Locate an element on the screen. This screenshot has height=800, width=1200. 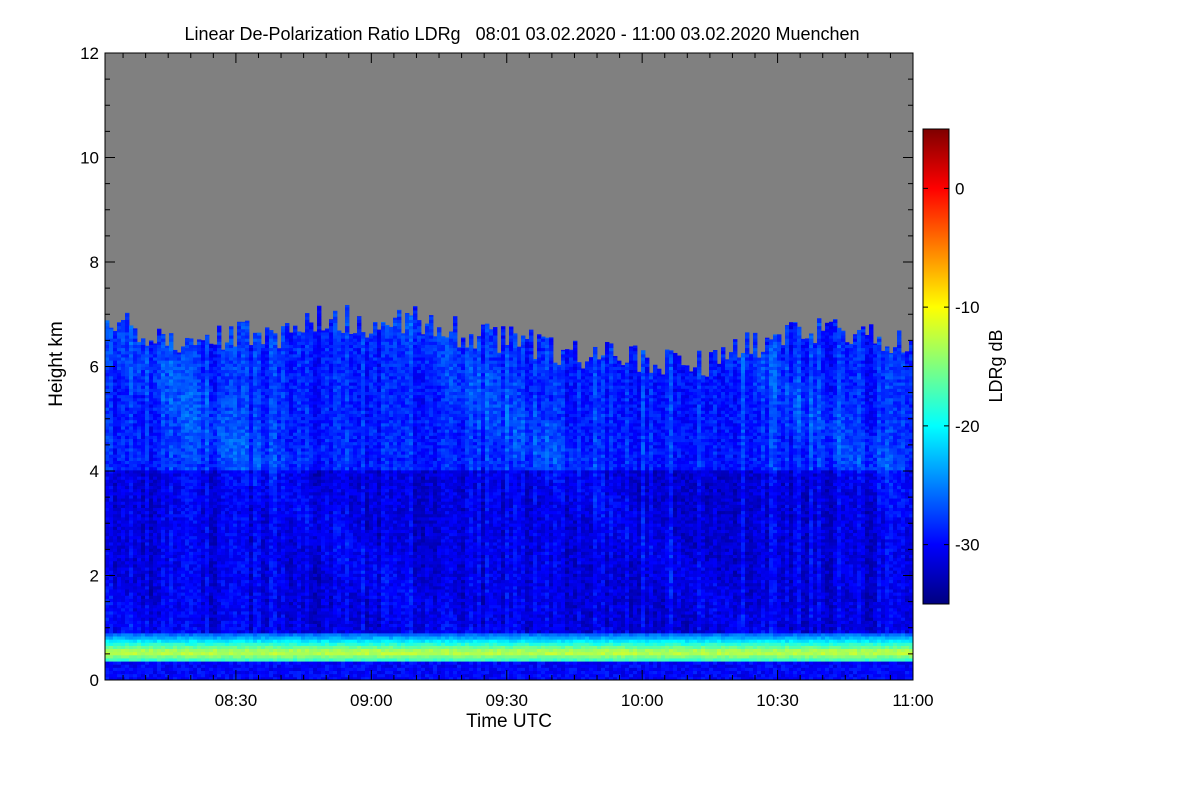
x-tick-label: 09:00 is located at coordinates (371, 700).